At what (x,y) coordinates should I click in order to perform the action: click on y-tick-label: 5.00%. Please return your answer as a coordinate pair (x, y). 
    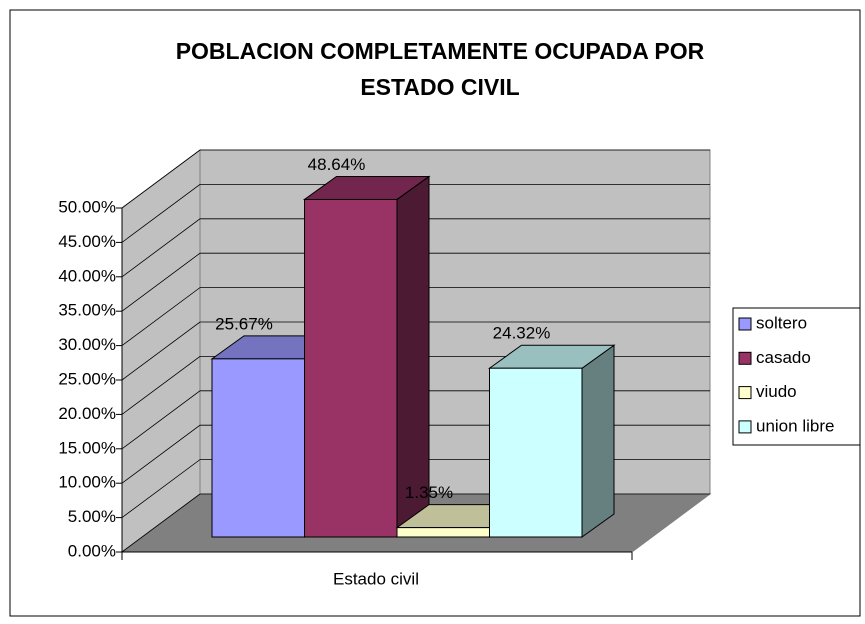
    Looking at the image, I should click on (92, 516).